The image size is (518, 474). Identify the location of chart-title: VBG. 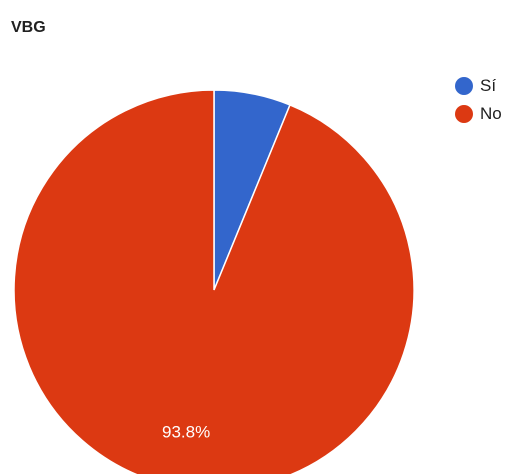
(28, 27).